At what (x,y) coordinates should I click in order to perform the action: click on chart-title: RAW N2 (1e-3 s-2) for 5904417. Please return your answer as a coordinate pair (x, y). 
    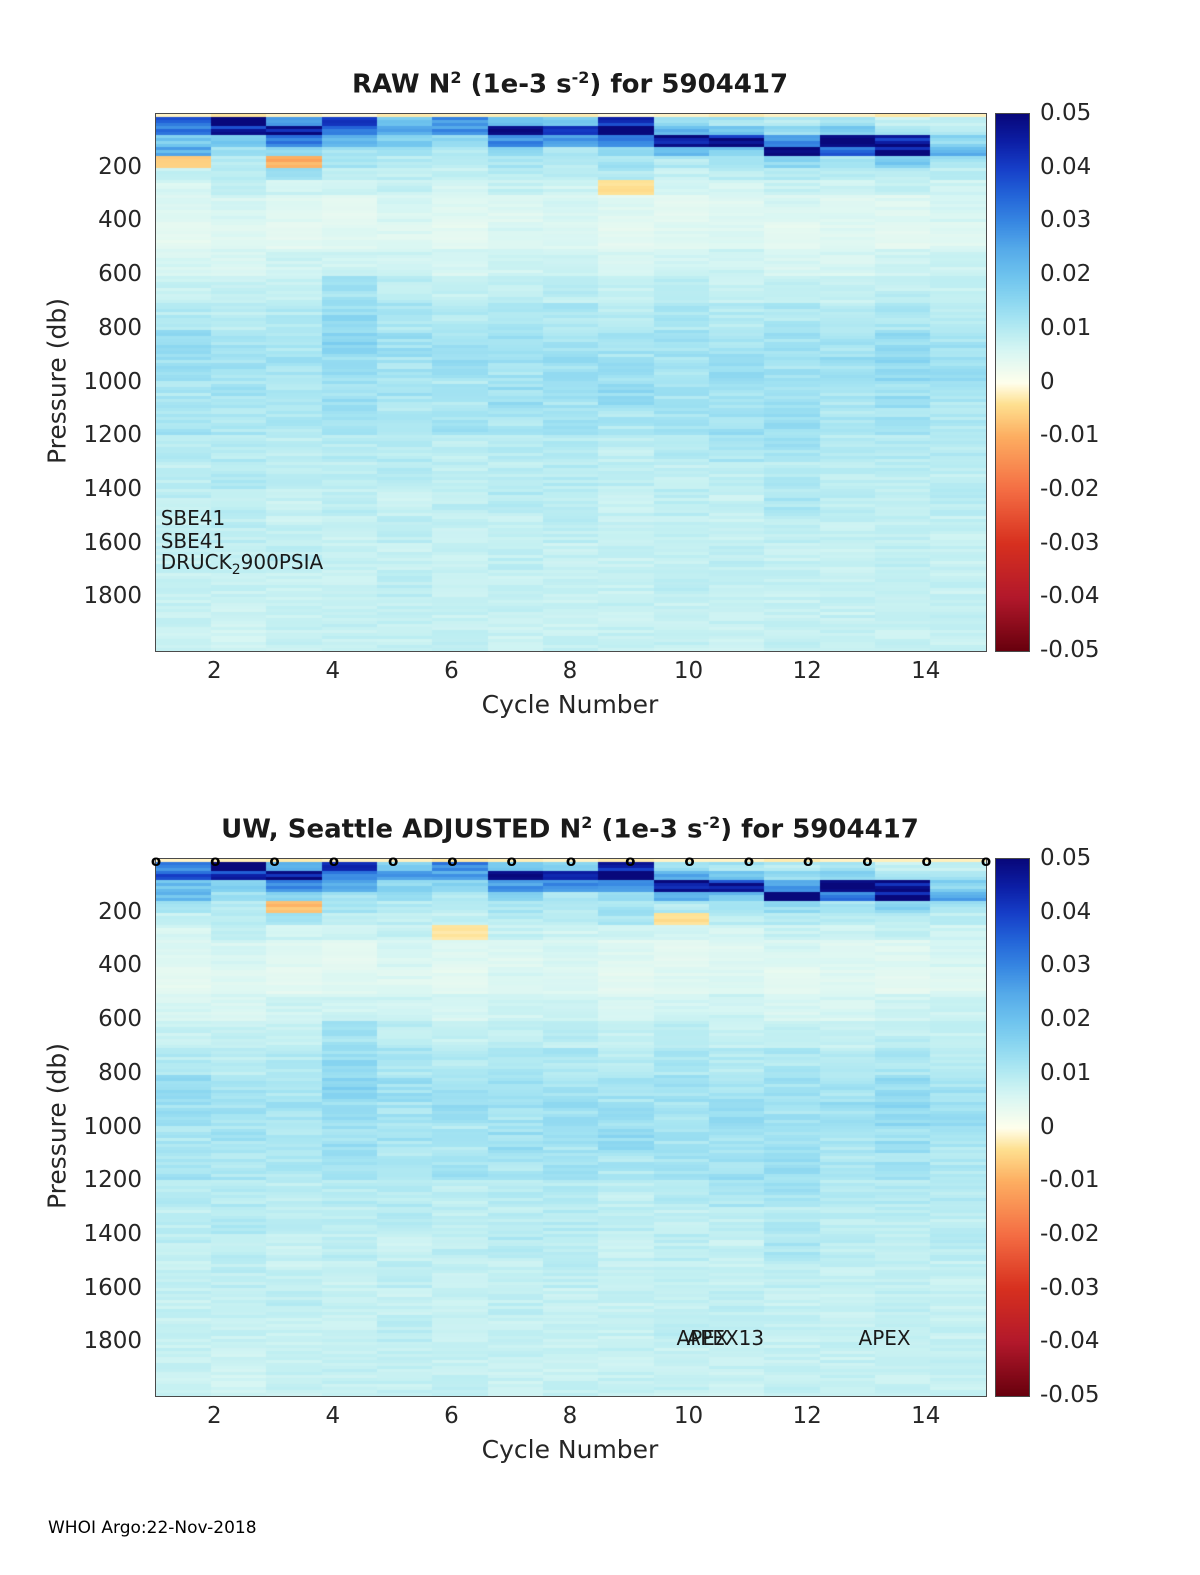
    Looking at the image, I should click on (570, 84).